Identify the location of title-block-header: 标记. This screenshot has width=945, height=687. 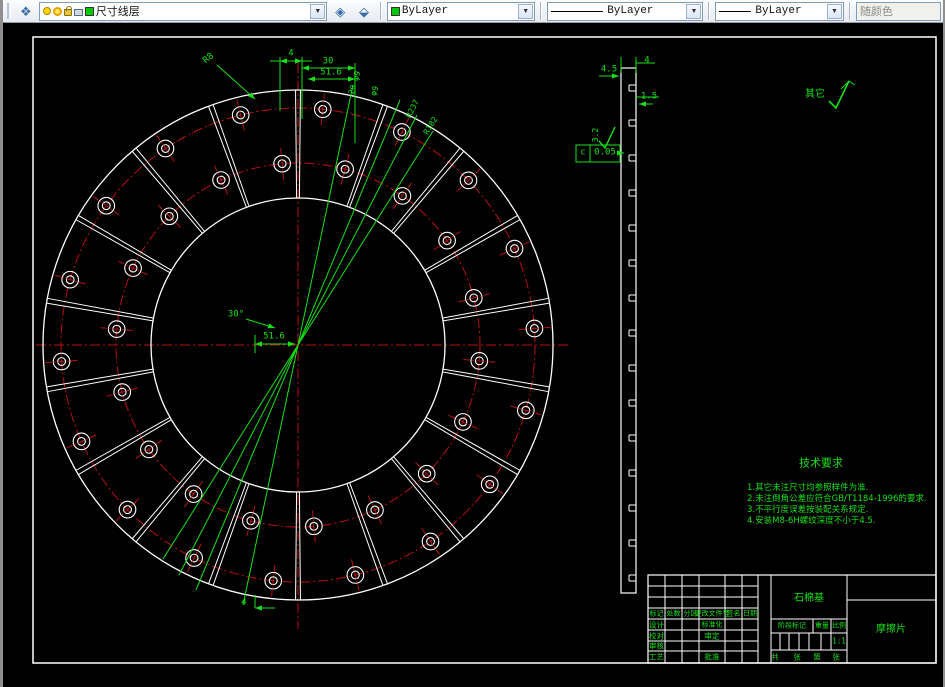
(656, 613).